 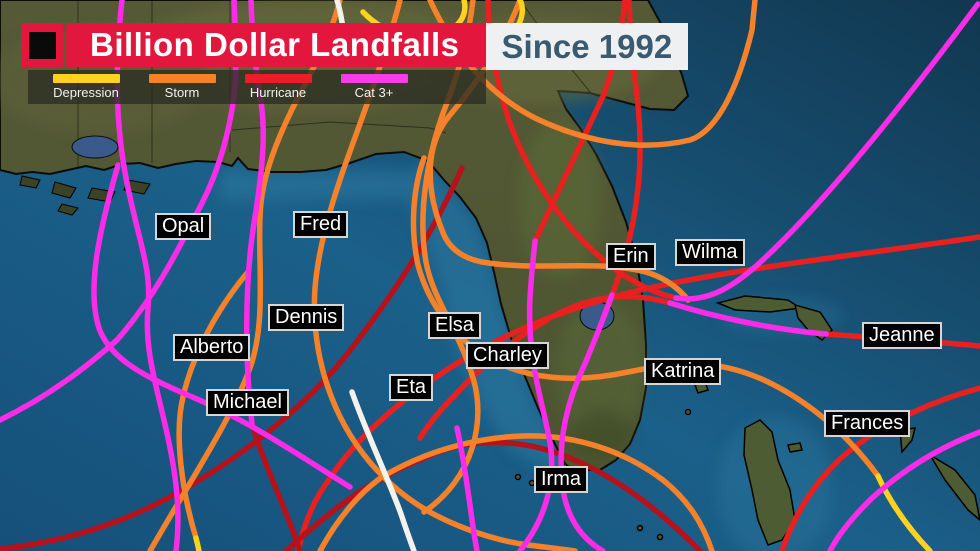 I want to click on new-providence-island, so click(x=795, y=447).